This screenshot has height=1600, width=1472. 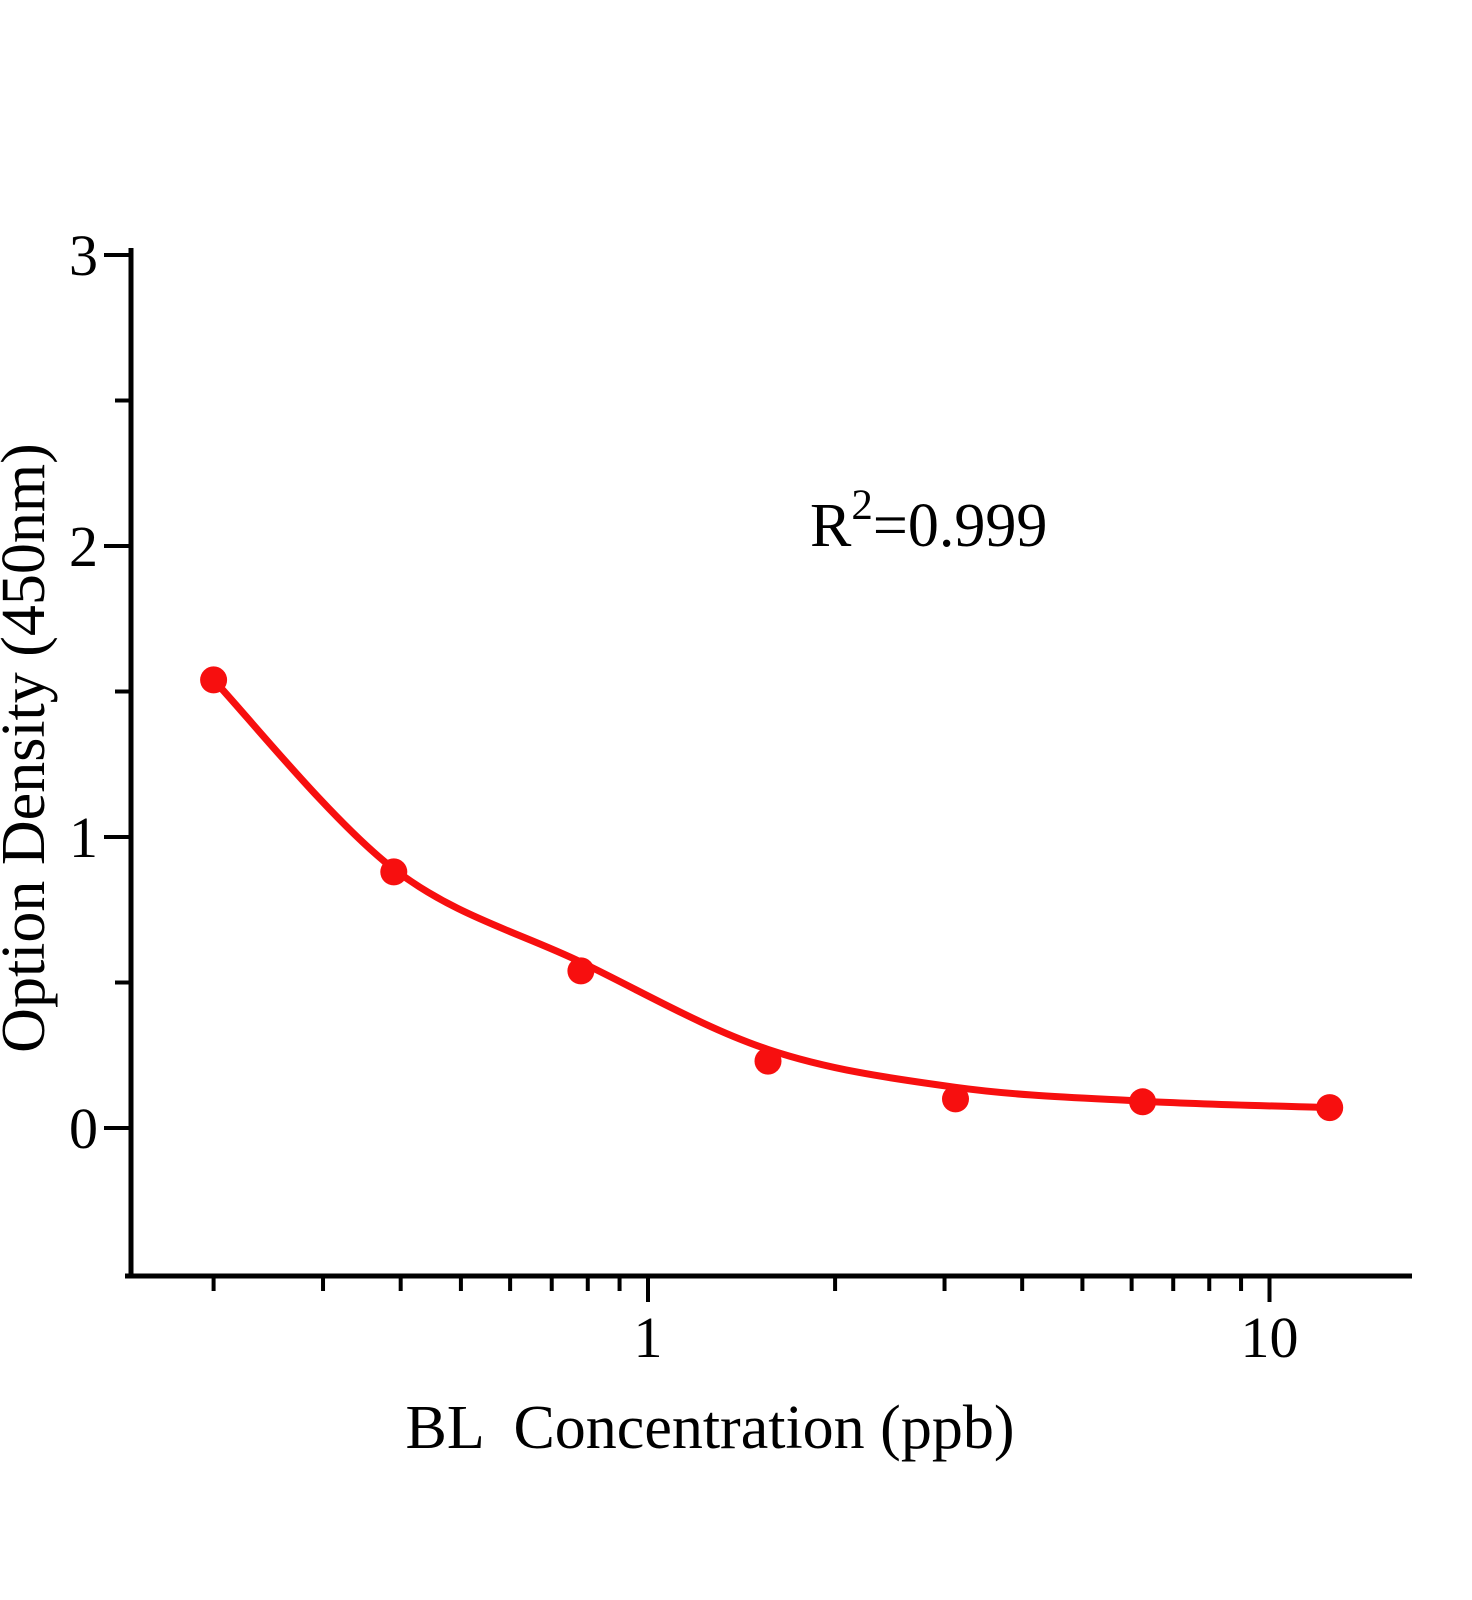 What do you see at coordinates (83, 255) in the screenshot?
I see `y-tick-label: 3` at bounding box center [83, 255].